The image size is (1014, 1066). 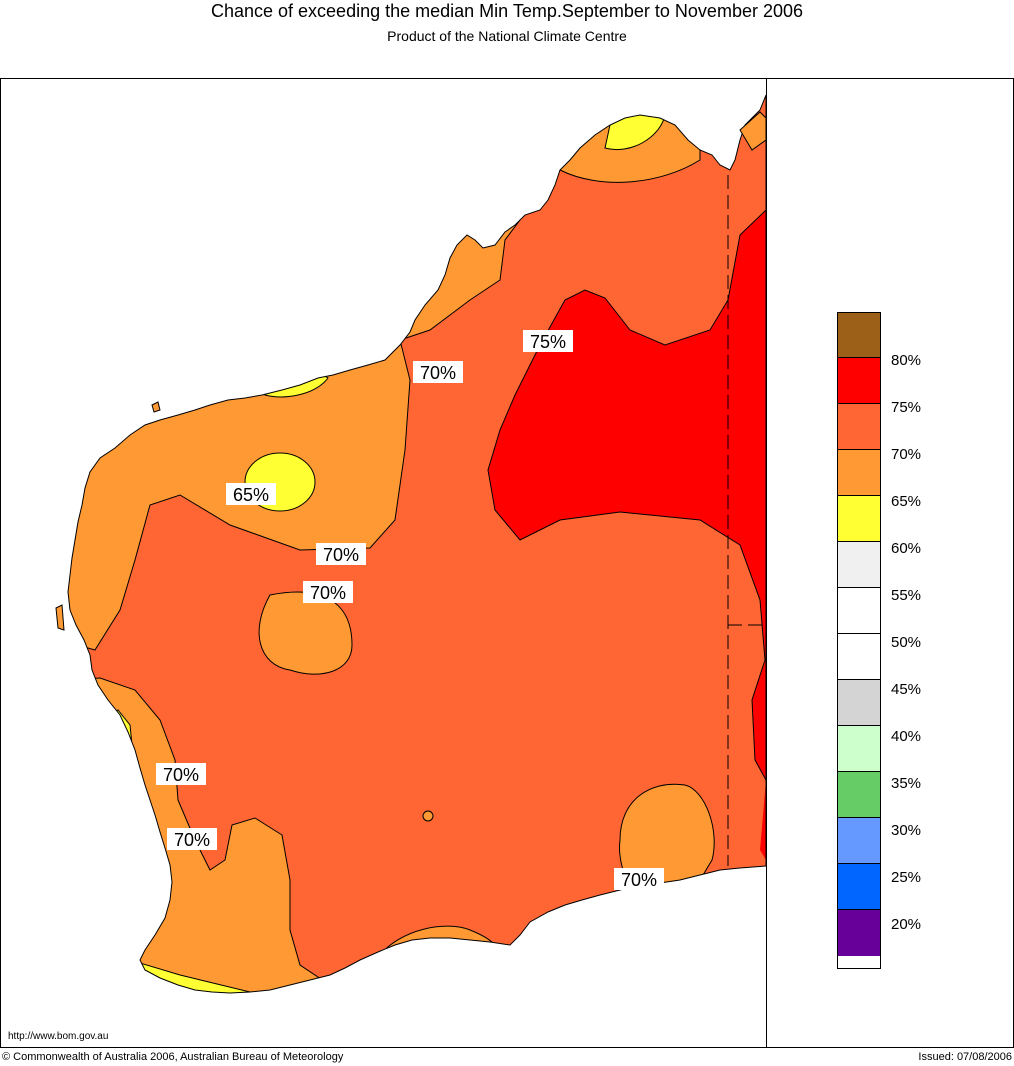 I want to click on legend-label: 75%, so click(x=906, y=407).